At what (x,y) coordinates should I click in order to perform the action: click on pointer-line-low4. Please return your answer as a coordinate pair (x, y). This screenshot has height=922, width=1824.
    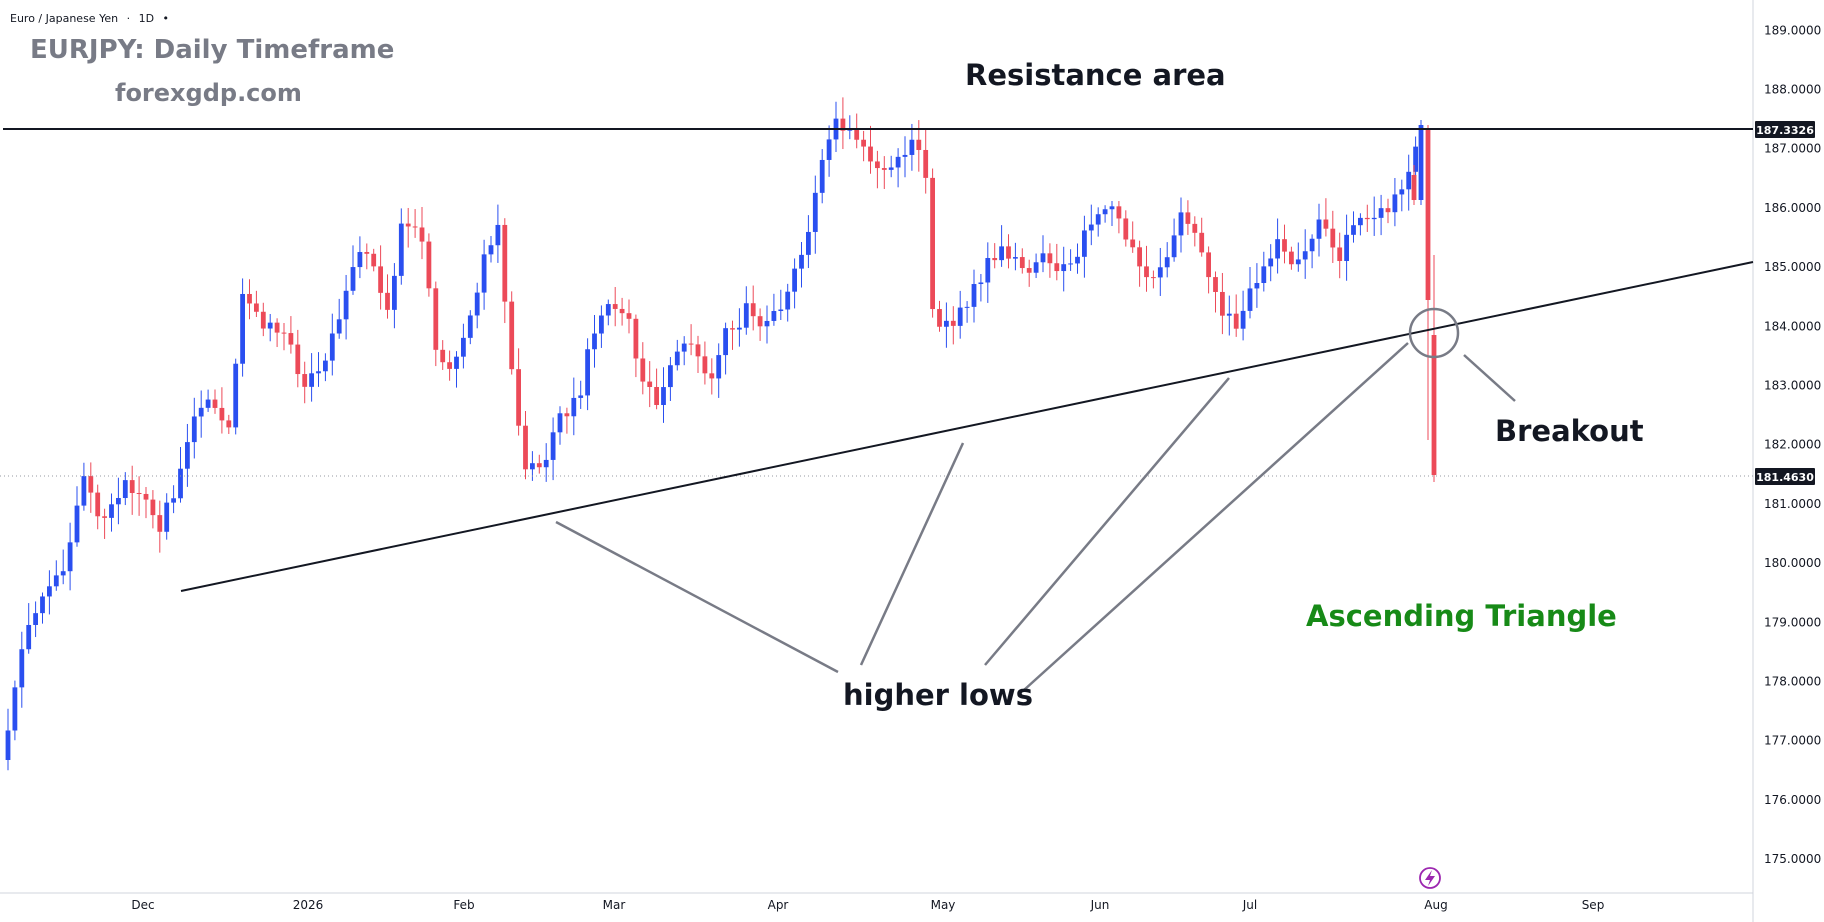
    Looking at the image, I should click on (1216, 516).